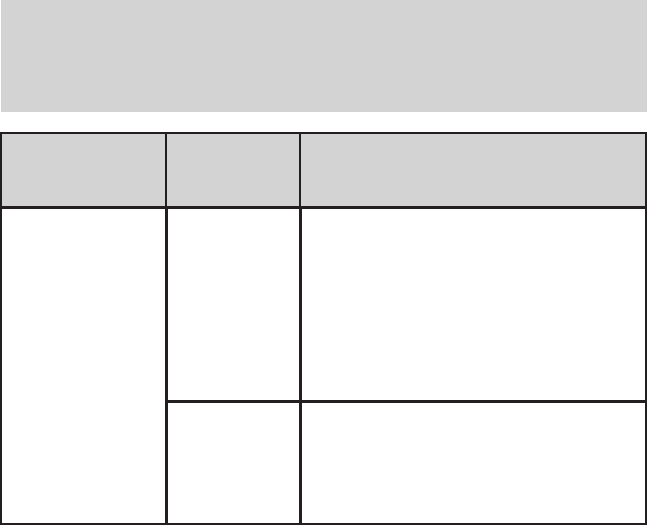 This screenshot has height=525, width=647. What do you see at coordinates (233, 462) in the screenshot?
I see `body-cell-r2-c2` at bounding box center [233, 462].